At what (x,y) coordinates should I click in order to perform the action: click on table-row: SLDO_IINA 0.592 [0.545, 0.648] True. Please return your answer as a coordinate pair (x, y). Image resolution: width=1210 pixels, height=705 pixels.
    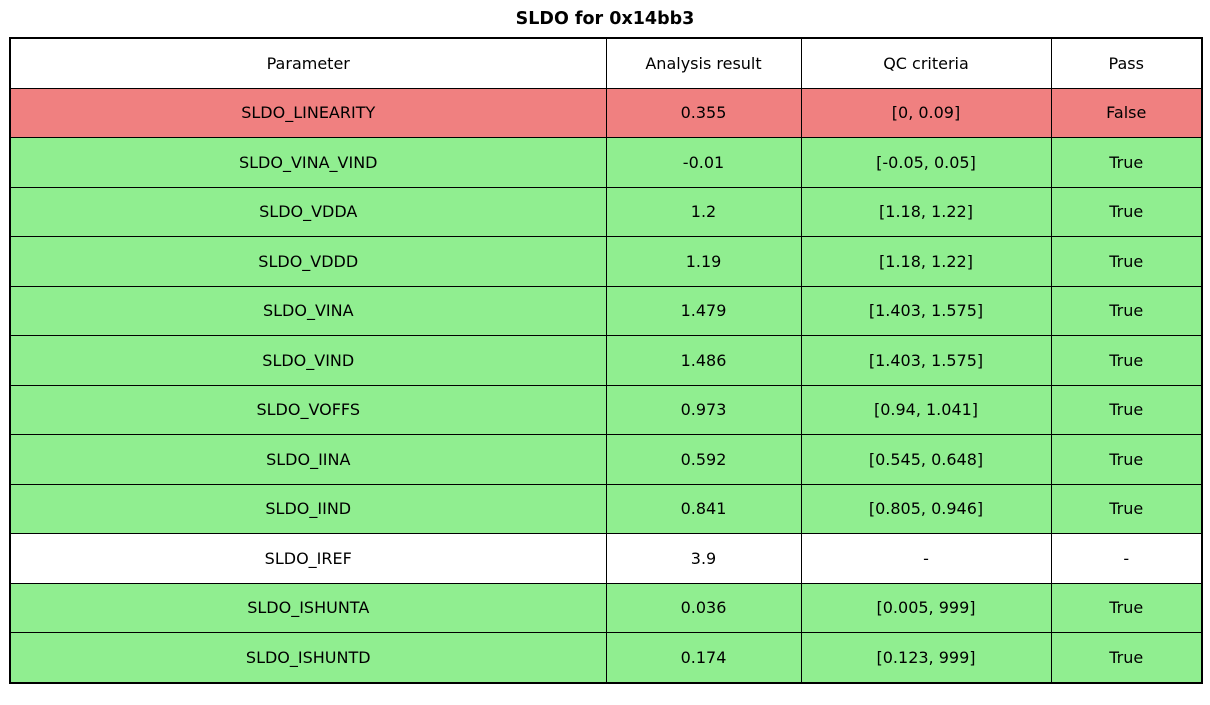
    Looking at the image, I should click on (606, 459).